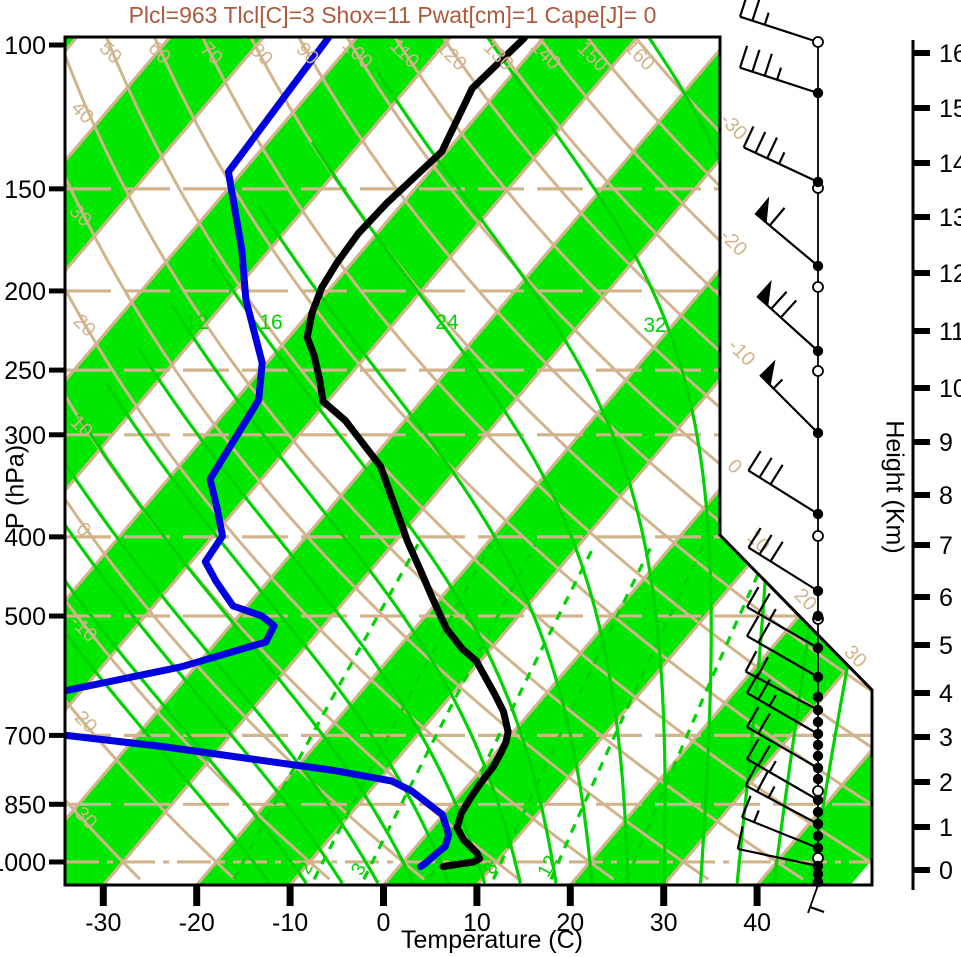 Image resolution: width=961 pixels, height=957 pixels. What do you see at coordinates (946, 598) in the screenshot?
I see `svg-text: 6` at bounding box center [946, 598].